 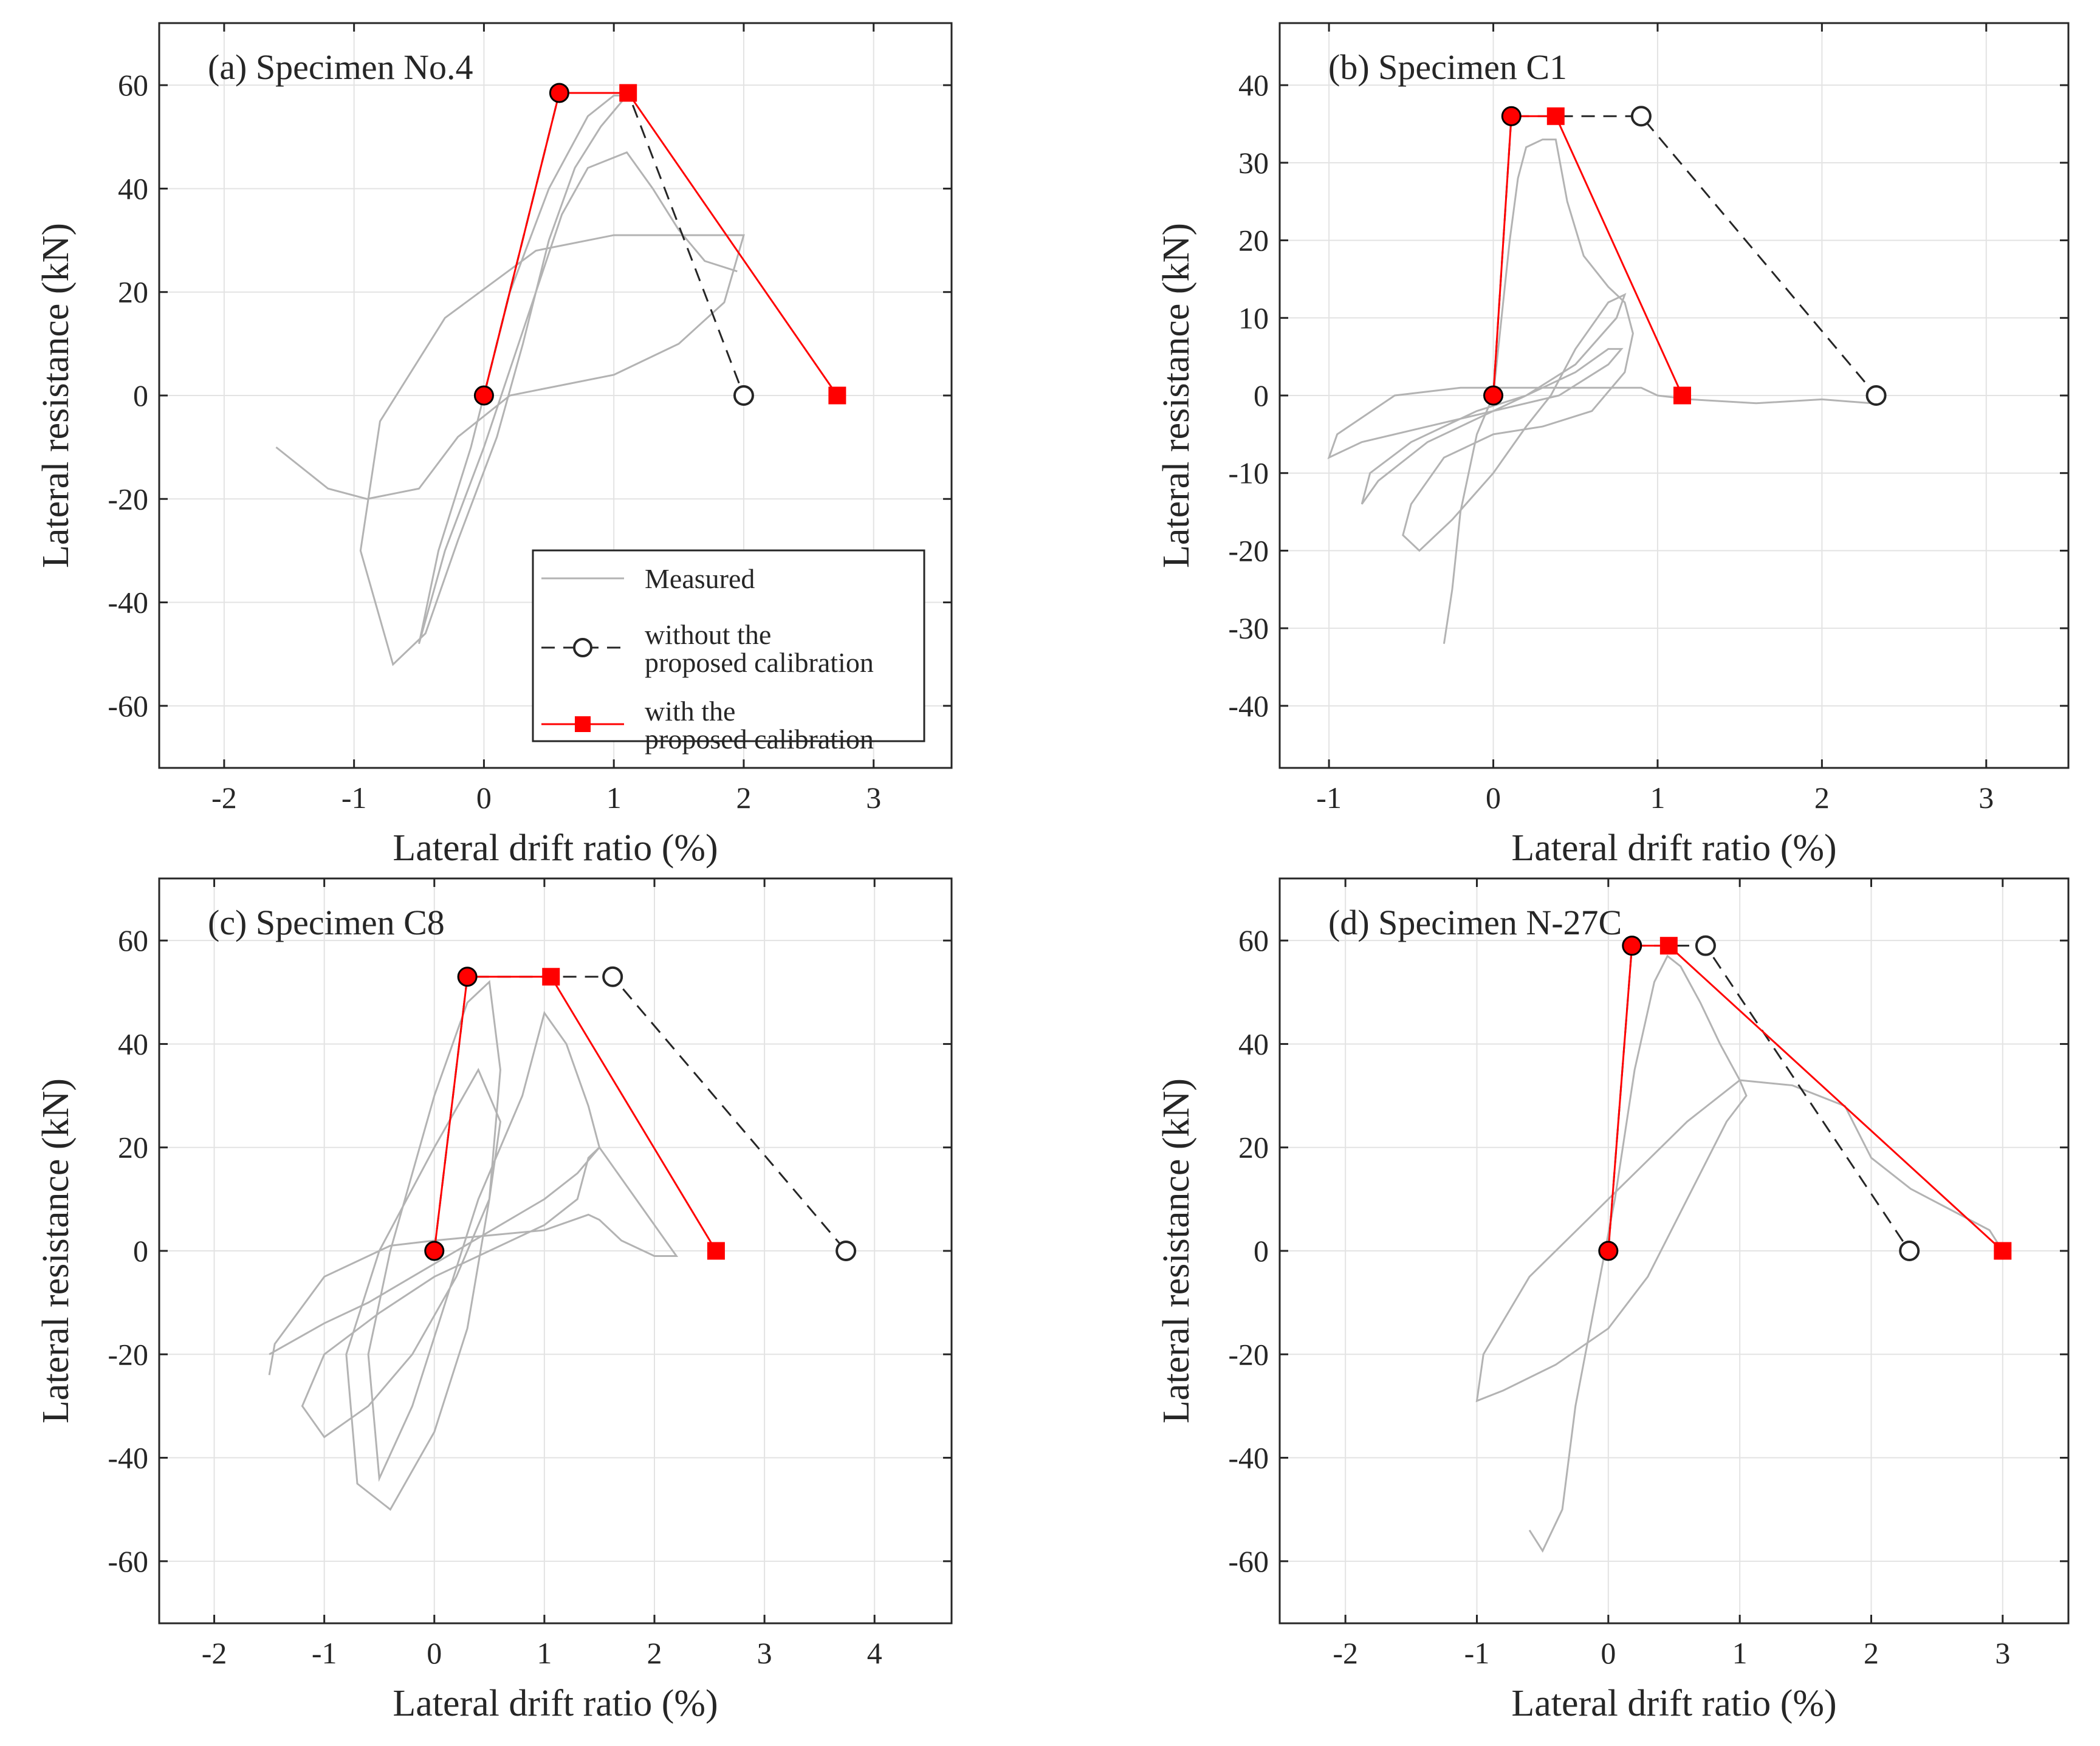 What do you see at coordinates (690, 711) in the screenshot?
I see `legend-label: with the` at bounding box center [690, 711].